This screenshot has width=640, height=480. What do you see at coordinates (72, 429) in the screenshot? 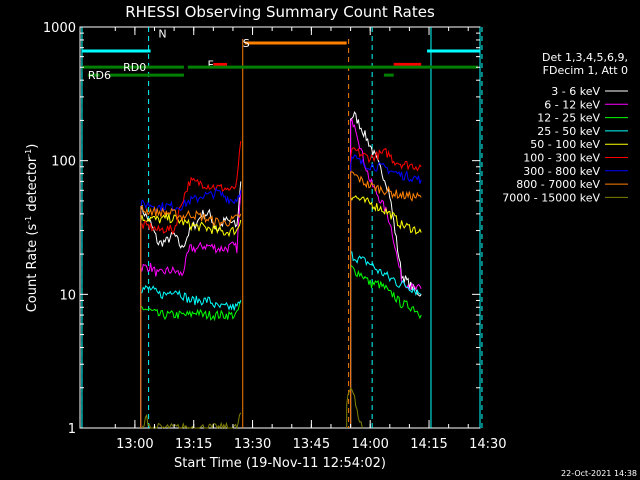
I see `y-tick-label: 1` at bounding box center [72, 429].